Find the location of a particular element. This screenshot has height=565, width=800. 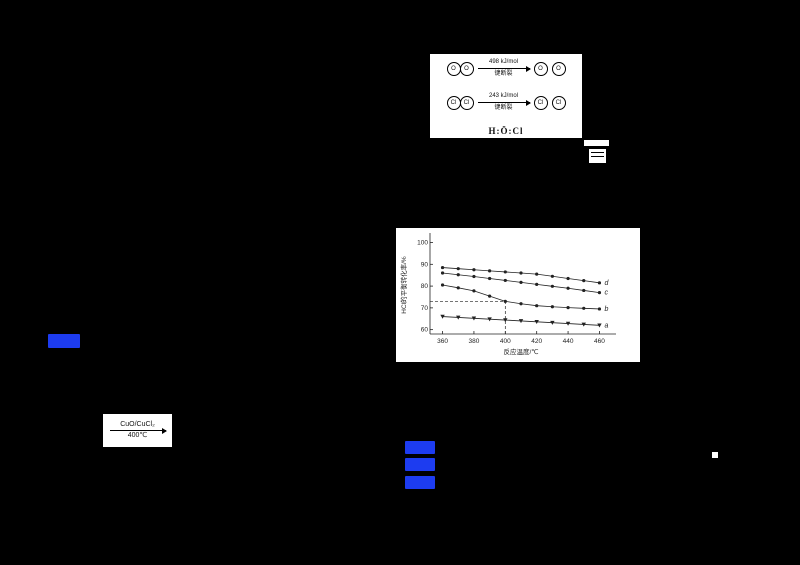

catalyst-label: CuO/CuCl₂ is located at coordinates (137, 424).